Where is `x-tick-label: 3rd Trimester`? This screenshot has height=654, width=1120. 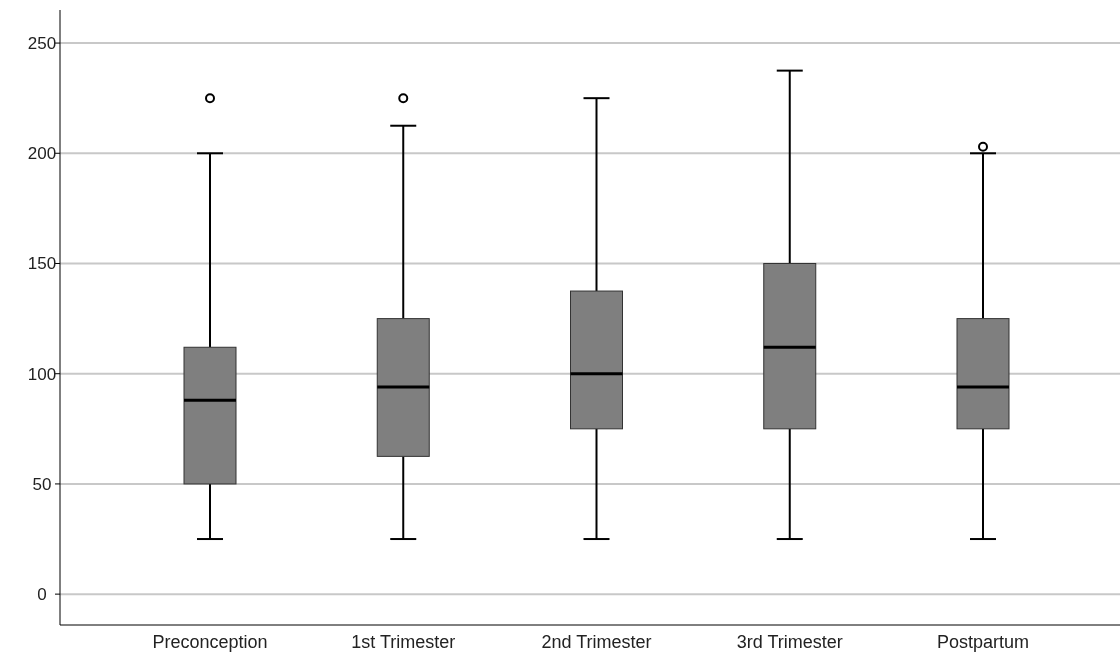
x-tick-label: 3rd Trimester is located at coordinates (789, 642).